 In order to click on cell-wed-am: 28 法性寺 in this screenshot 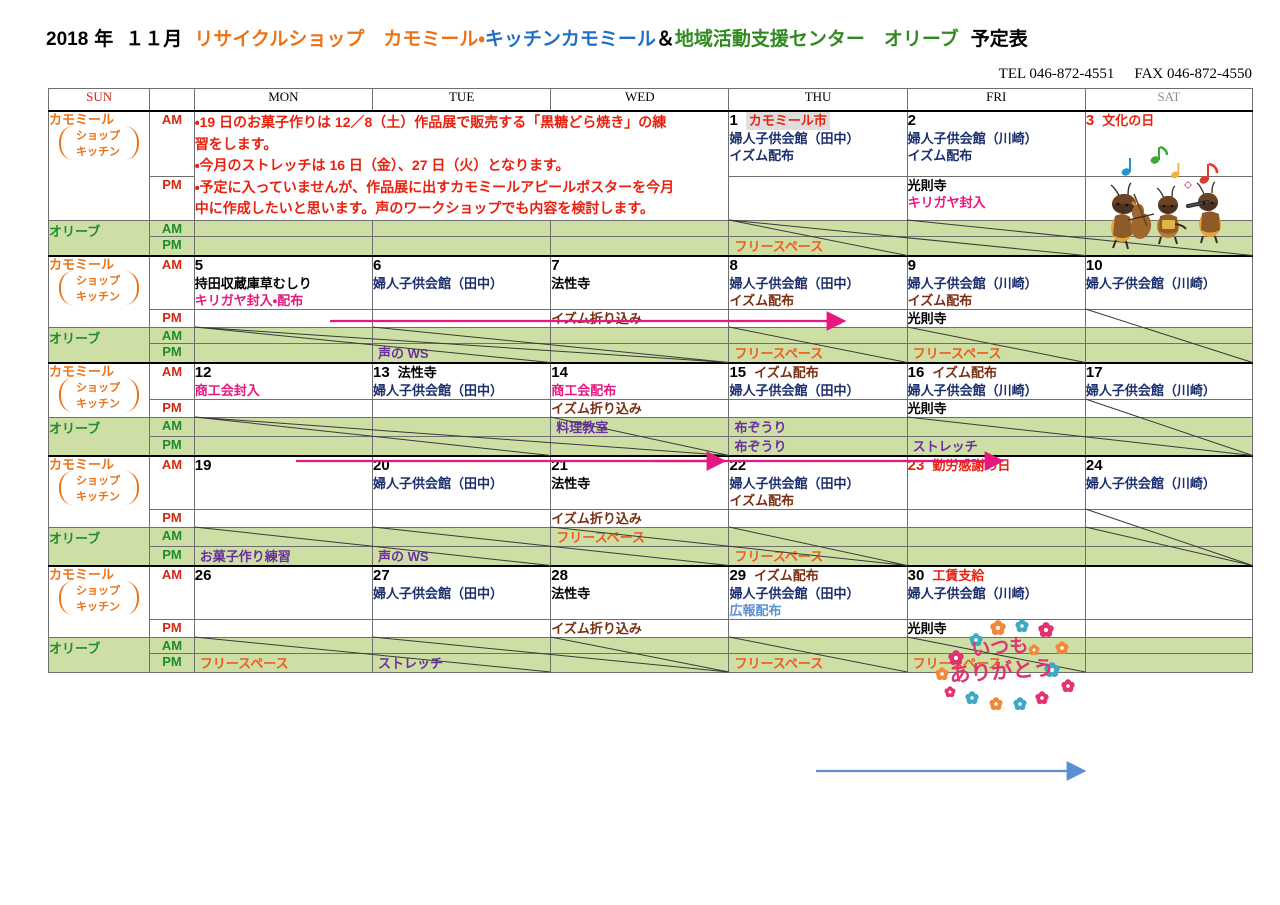, I will do `click(640, 592)`.